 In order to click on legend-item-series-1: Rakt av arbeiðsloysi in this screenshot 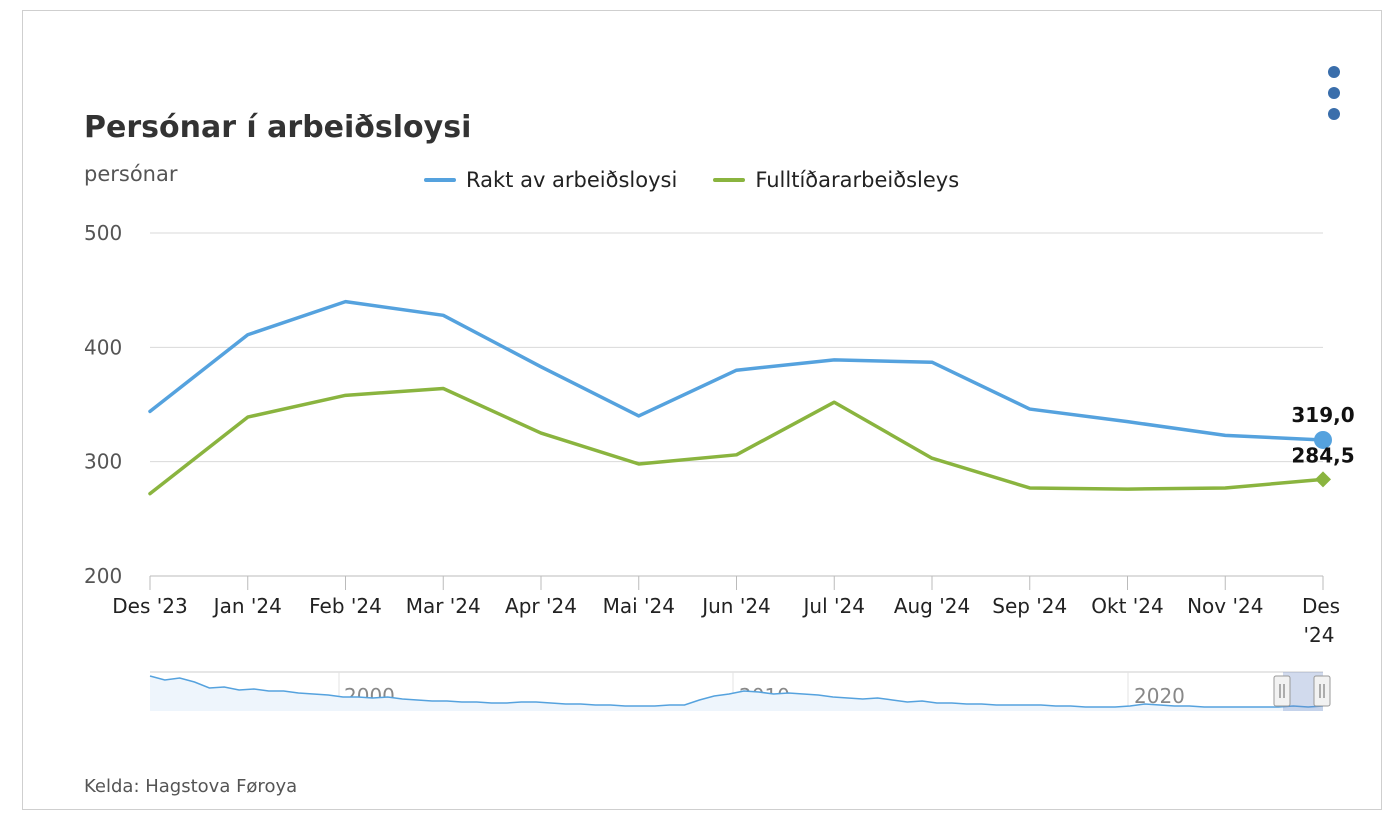, I will do `click(550, 180)`.